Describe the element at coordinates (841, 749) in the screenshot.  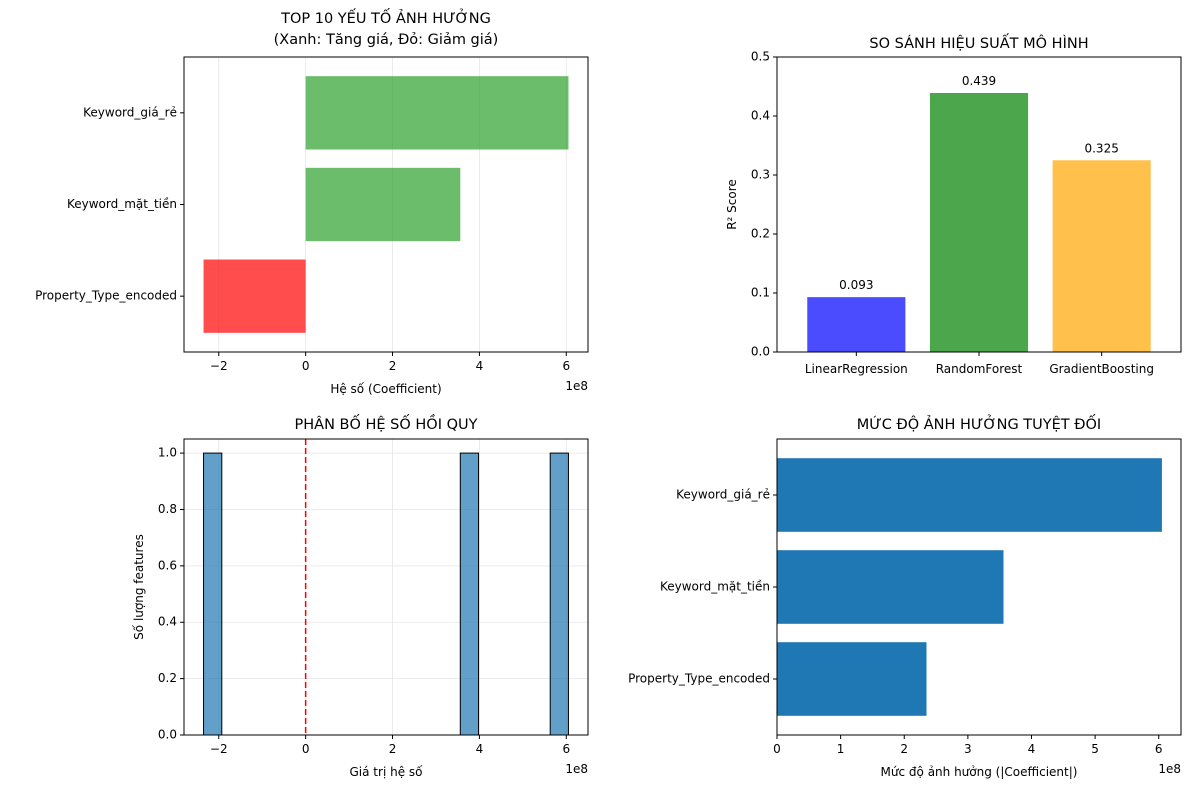
I see `x-tick-label: 1` at that location.